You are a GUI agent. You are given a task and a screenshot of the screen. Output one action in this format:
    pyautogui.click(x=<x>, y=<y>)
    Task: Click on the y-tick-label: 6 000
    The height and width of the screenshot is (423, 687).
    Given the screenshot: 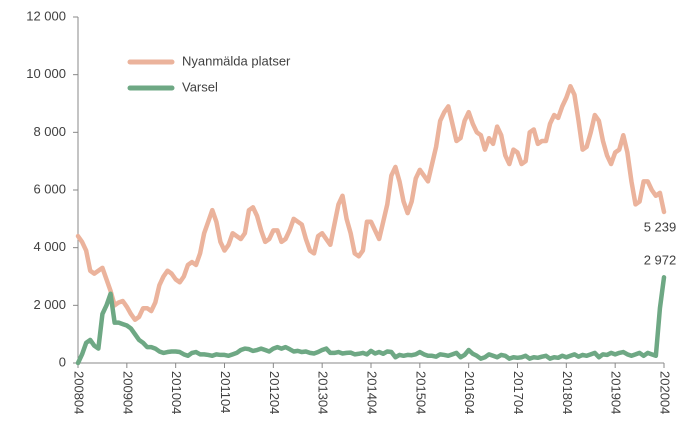 What is the action you would take?
    pyautogui.click(x=49, y=188)
    